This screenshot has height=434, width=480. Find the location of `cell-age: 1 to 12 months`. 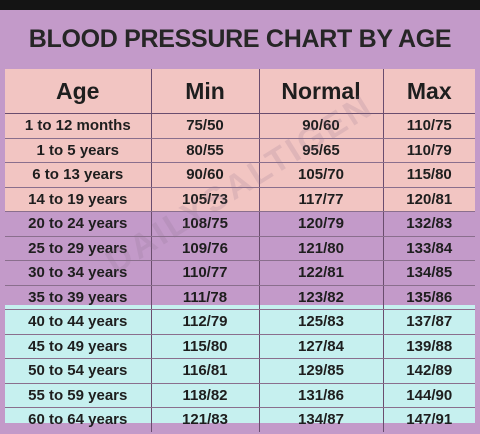

cell-age: 1 to 12 months is located at coordinates (78, 126).